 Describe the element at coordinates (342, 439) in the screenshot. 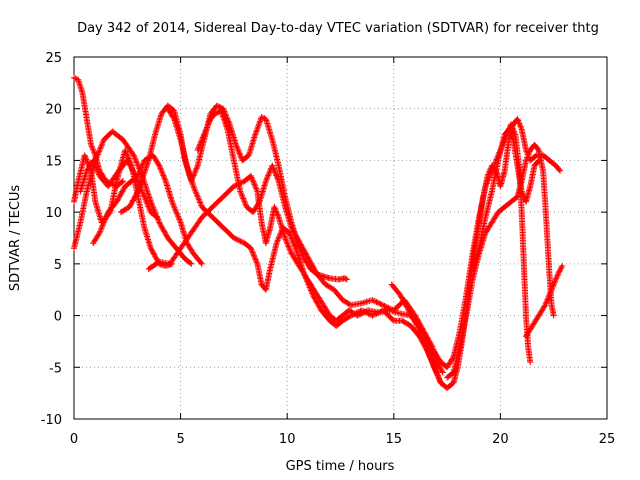

I see `x-tick-labels: 0 5 10 15 20 25` at that location.